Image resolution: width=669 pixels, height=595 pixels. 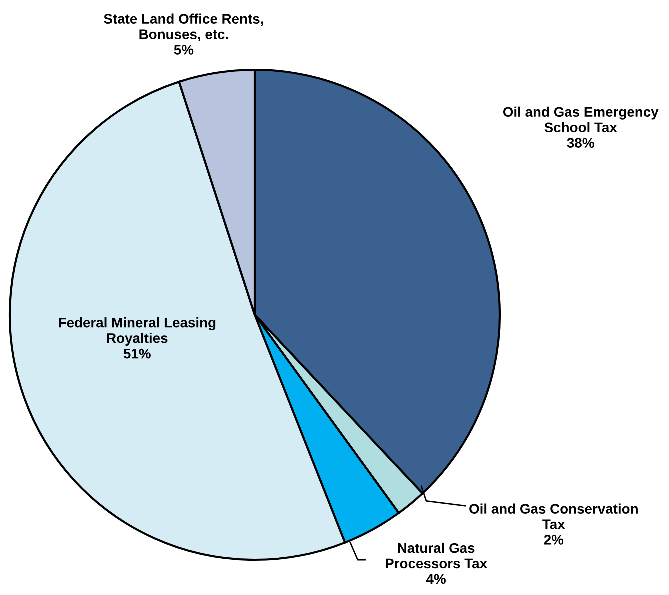 I want to click on legend-label: Natural Gas Processors Tax, so click(x=437, y=555).